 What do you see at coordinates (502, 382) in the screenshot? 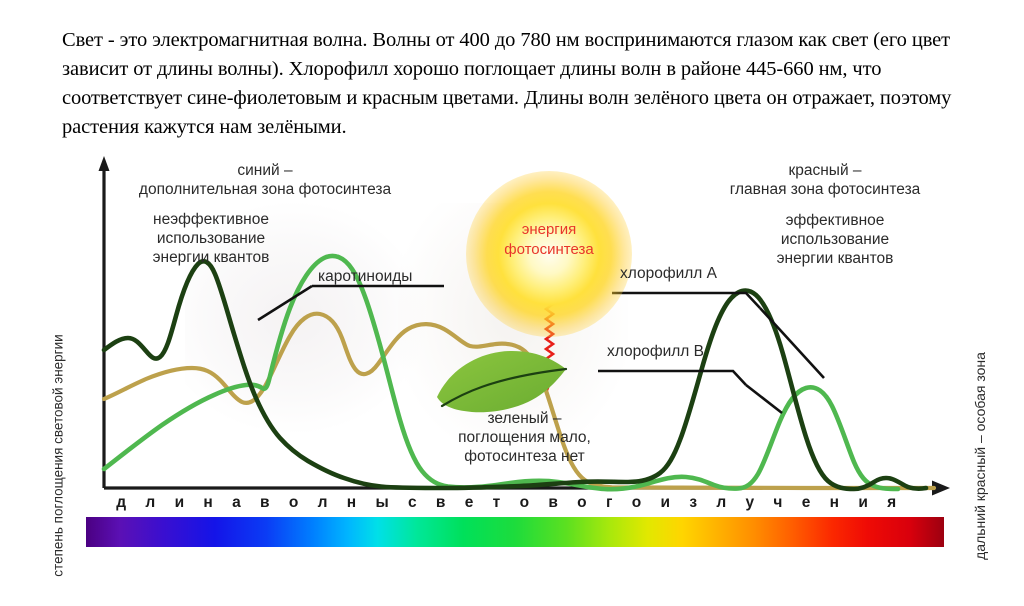
I see `leaf-icon` at bounding box center [502, 382].